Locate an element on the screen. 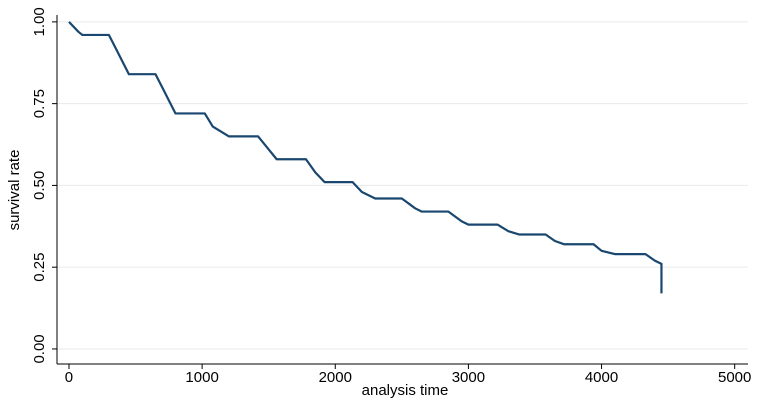 This screenshot has height=399, width=758. x-tick-label: 4000 is located at coordinates (601, 377).